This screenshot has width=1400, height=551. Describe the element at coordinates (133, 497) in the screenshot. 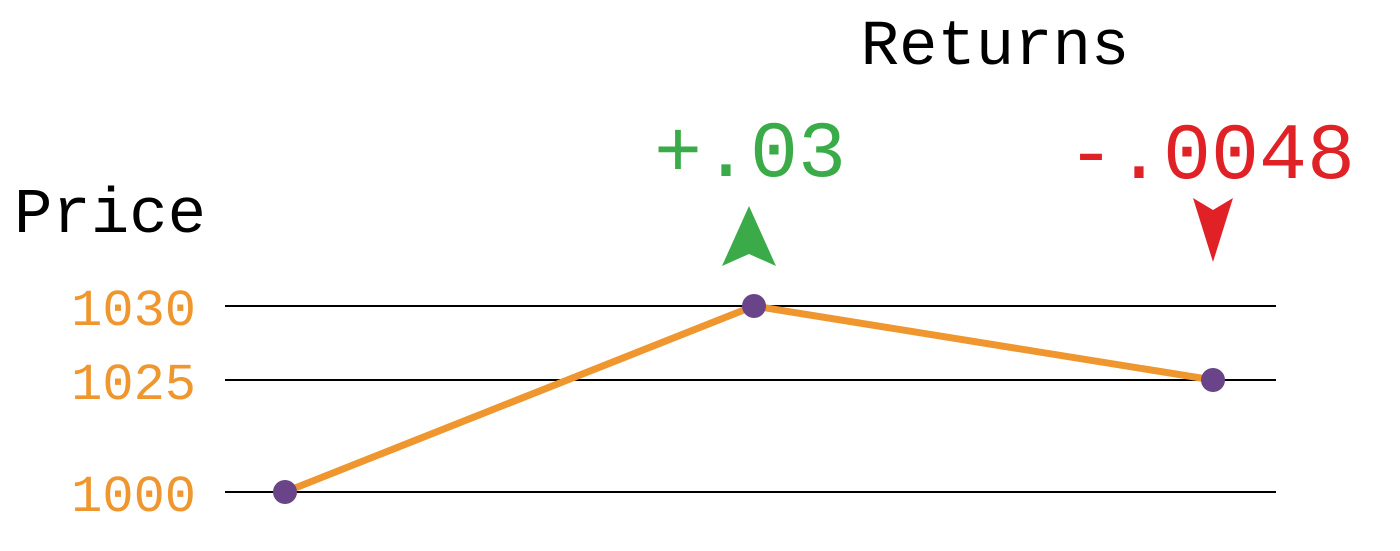

I see `y-tick-label: 1000` at that location.